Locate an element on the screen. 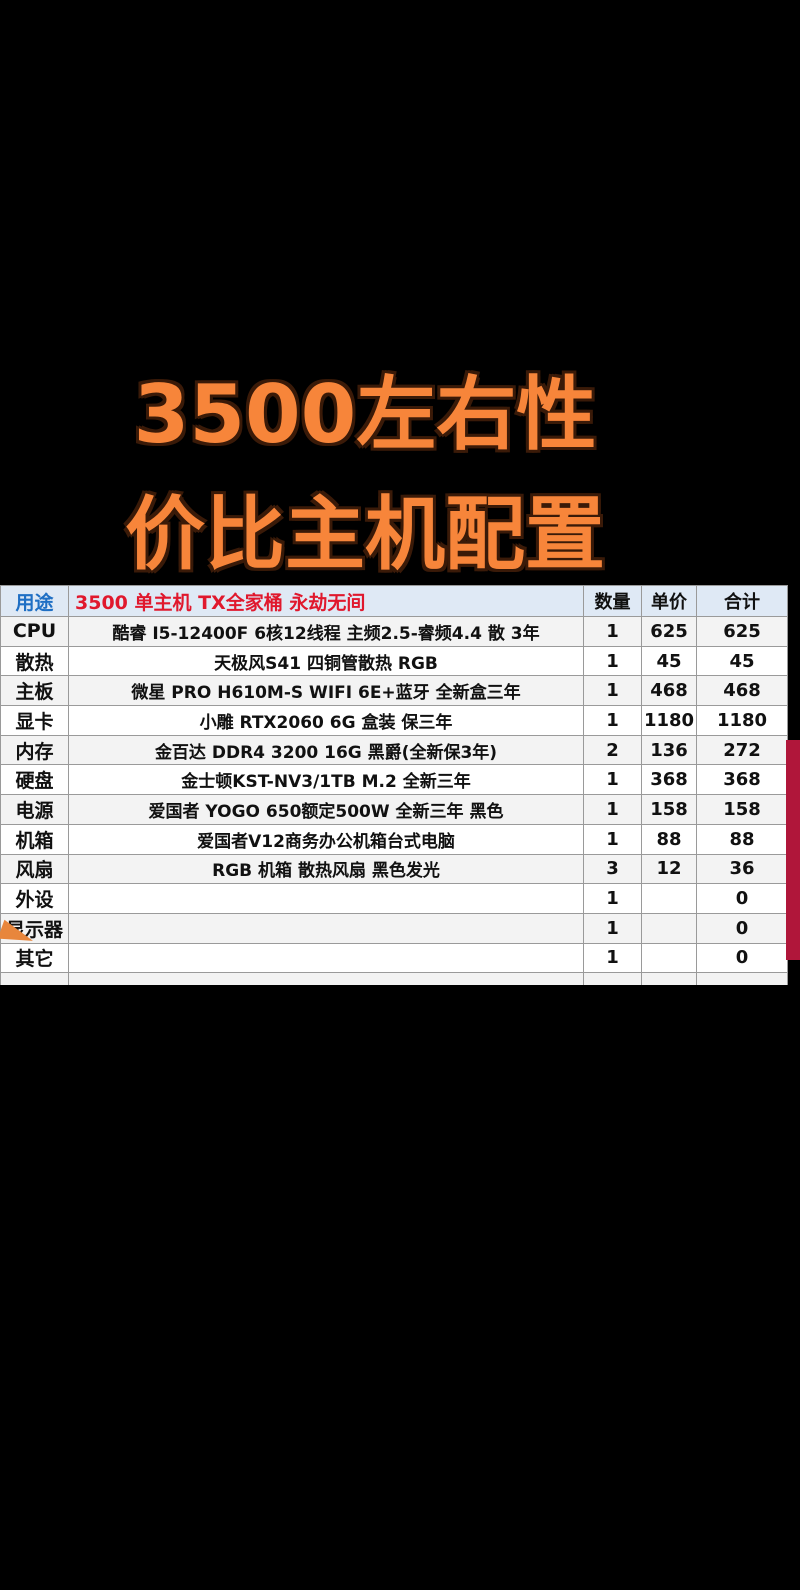 The image size is (800, 1590). cell-price: 158 is located at coordinates (669, 809).